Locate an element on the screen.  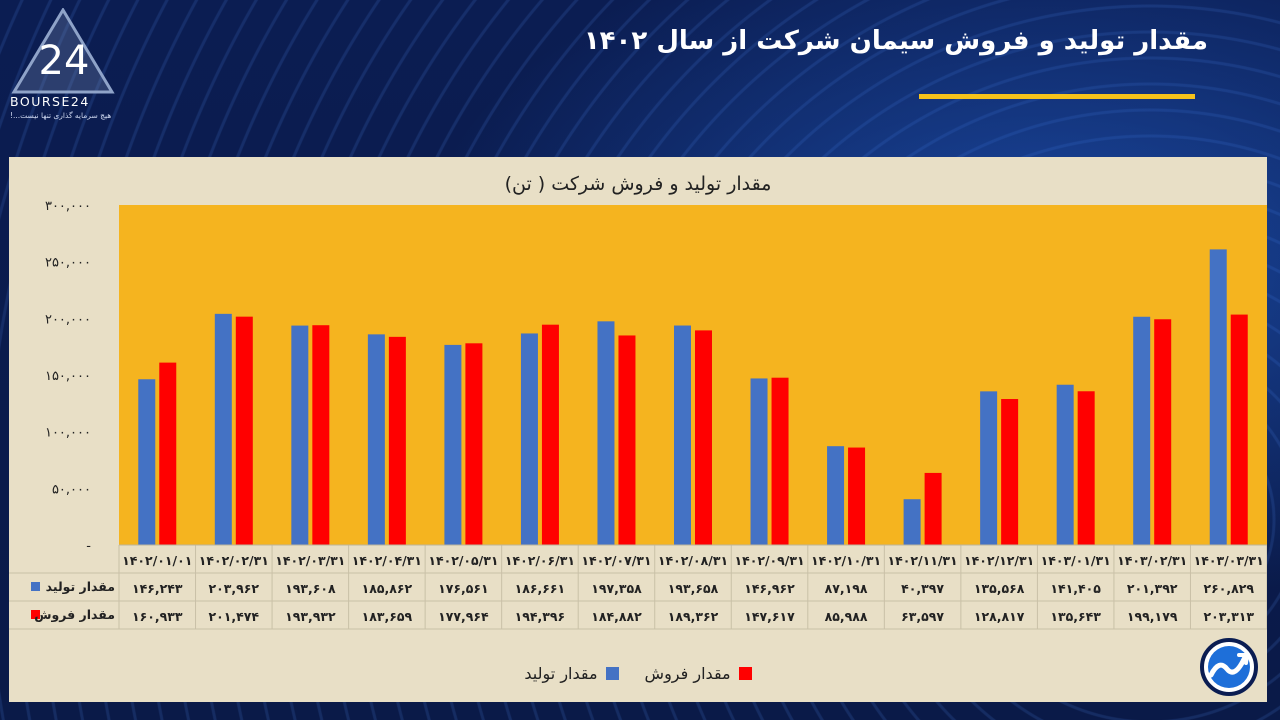
data-label-sales: ۱۴۷,۶۱۷ is located at coordinates (769, 616).